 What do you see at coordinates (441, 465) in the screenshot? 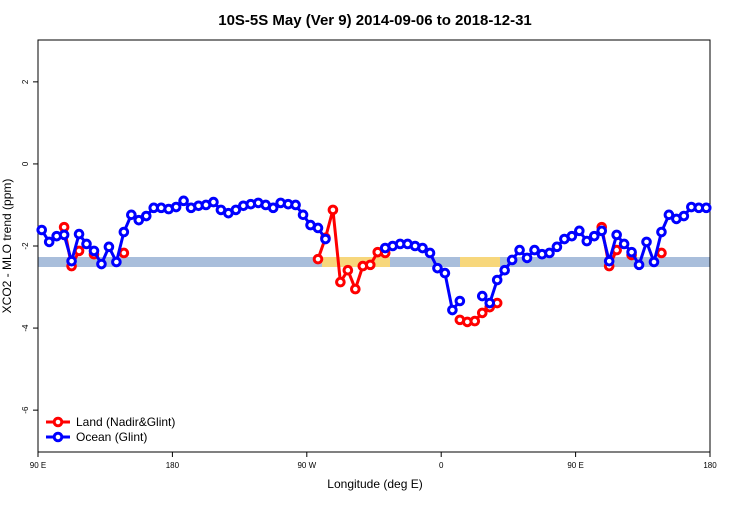
I see `x-tick-label: 0` at bounding box center [441, 465].